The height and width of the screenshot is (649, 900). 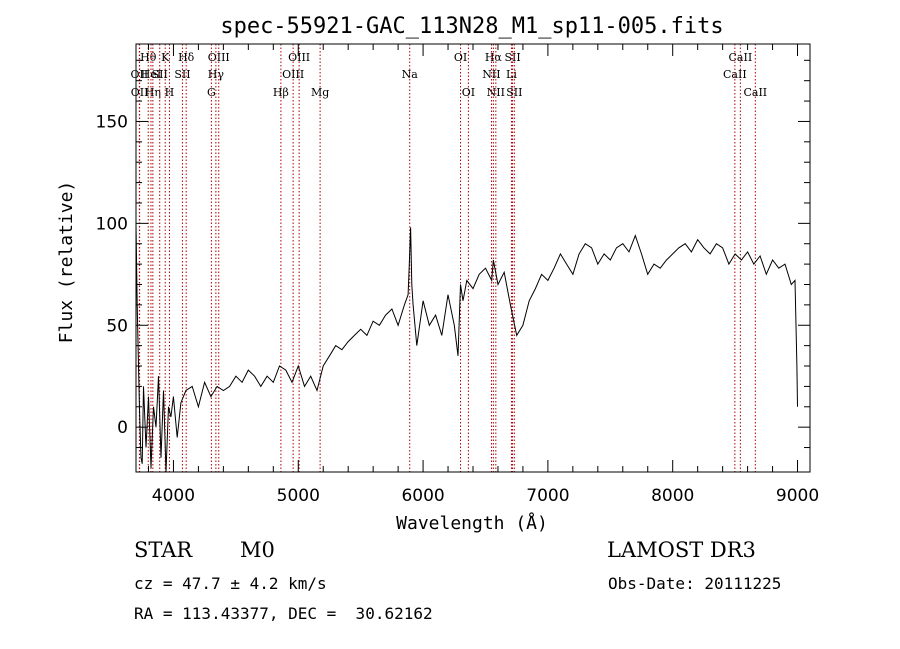 What do you see at coordinates (681, 550) in the screenshot?
I see `survey-name: LAMOST DR3` at bounding box center [681, 550].